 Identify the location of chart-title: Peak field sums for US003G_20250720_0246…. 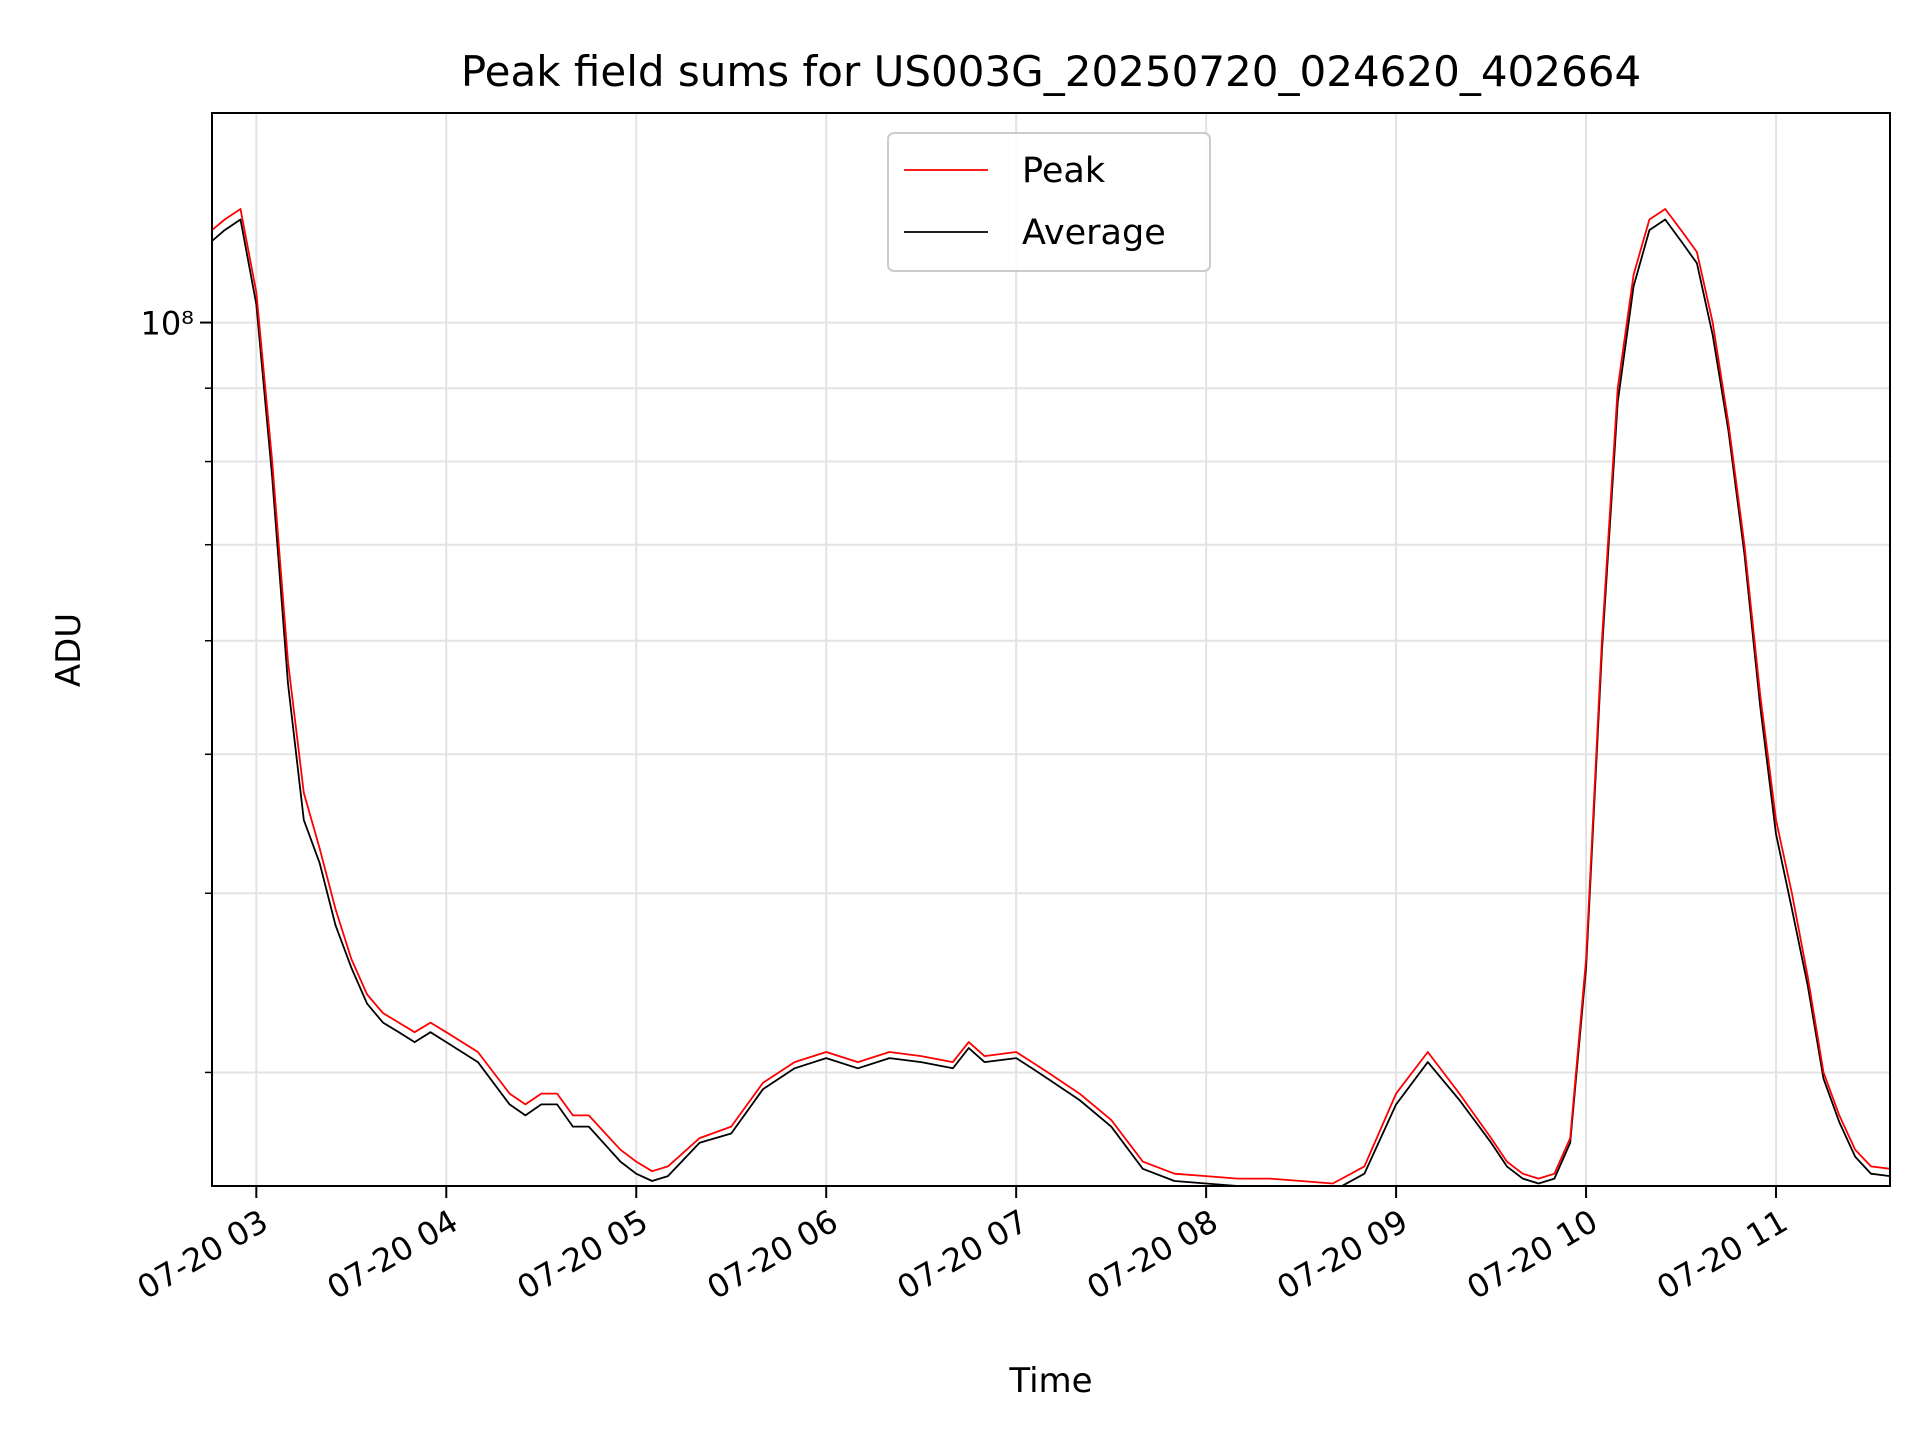
(1051, 71).